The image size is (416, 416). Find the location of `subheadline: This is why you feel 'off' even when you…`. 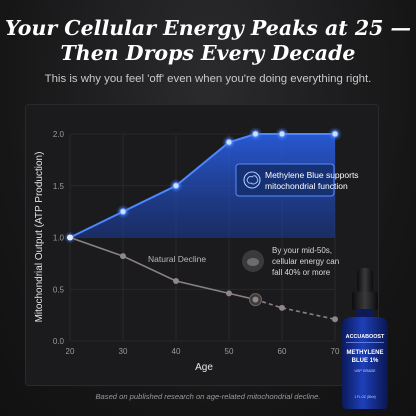

subheadline: This is why you feel 'off' even when you… is located at coordinates (208, 79).